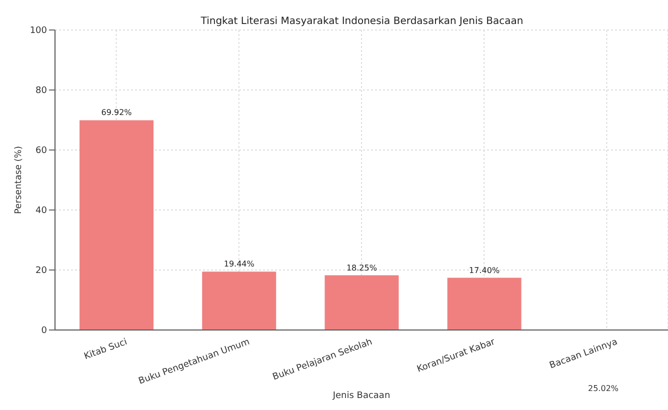 The width and height of the screenshot is (668, 410). I want to click on y-tick-label: 100, so click(39, 31).